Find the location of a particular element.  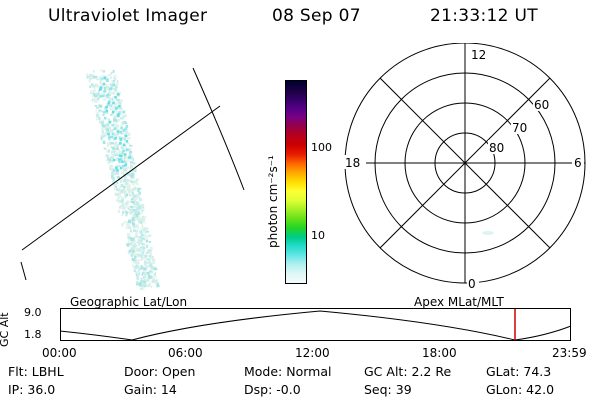

orbit-xtick-1200: 12:00 is located at coordinates (312, 353).